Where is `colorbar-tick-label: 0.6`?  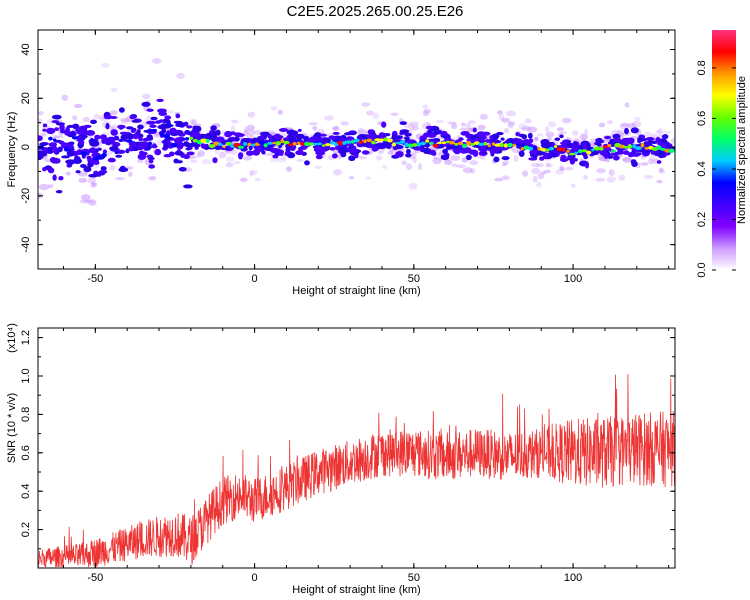 colorbar-tick-label: 0.6 is located at coordinates (702, 118).